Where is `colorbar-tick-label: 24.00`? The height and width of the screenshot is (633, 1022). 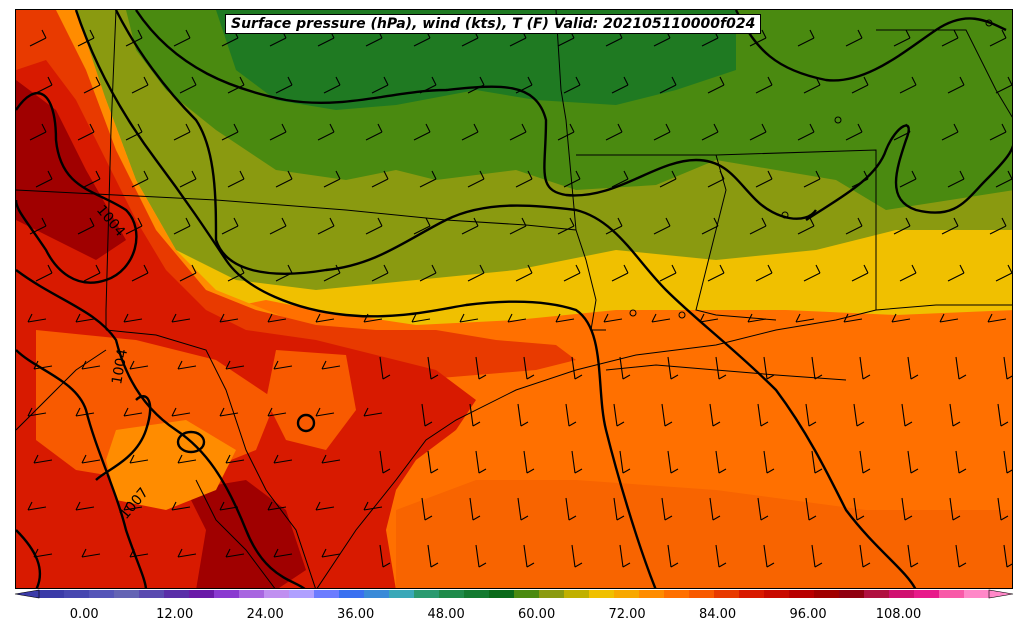 colorbar-tick-label: 24.00 is located at coordinates (265, 614).